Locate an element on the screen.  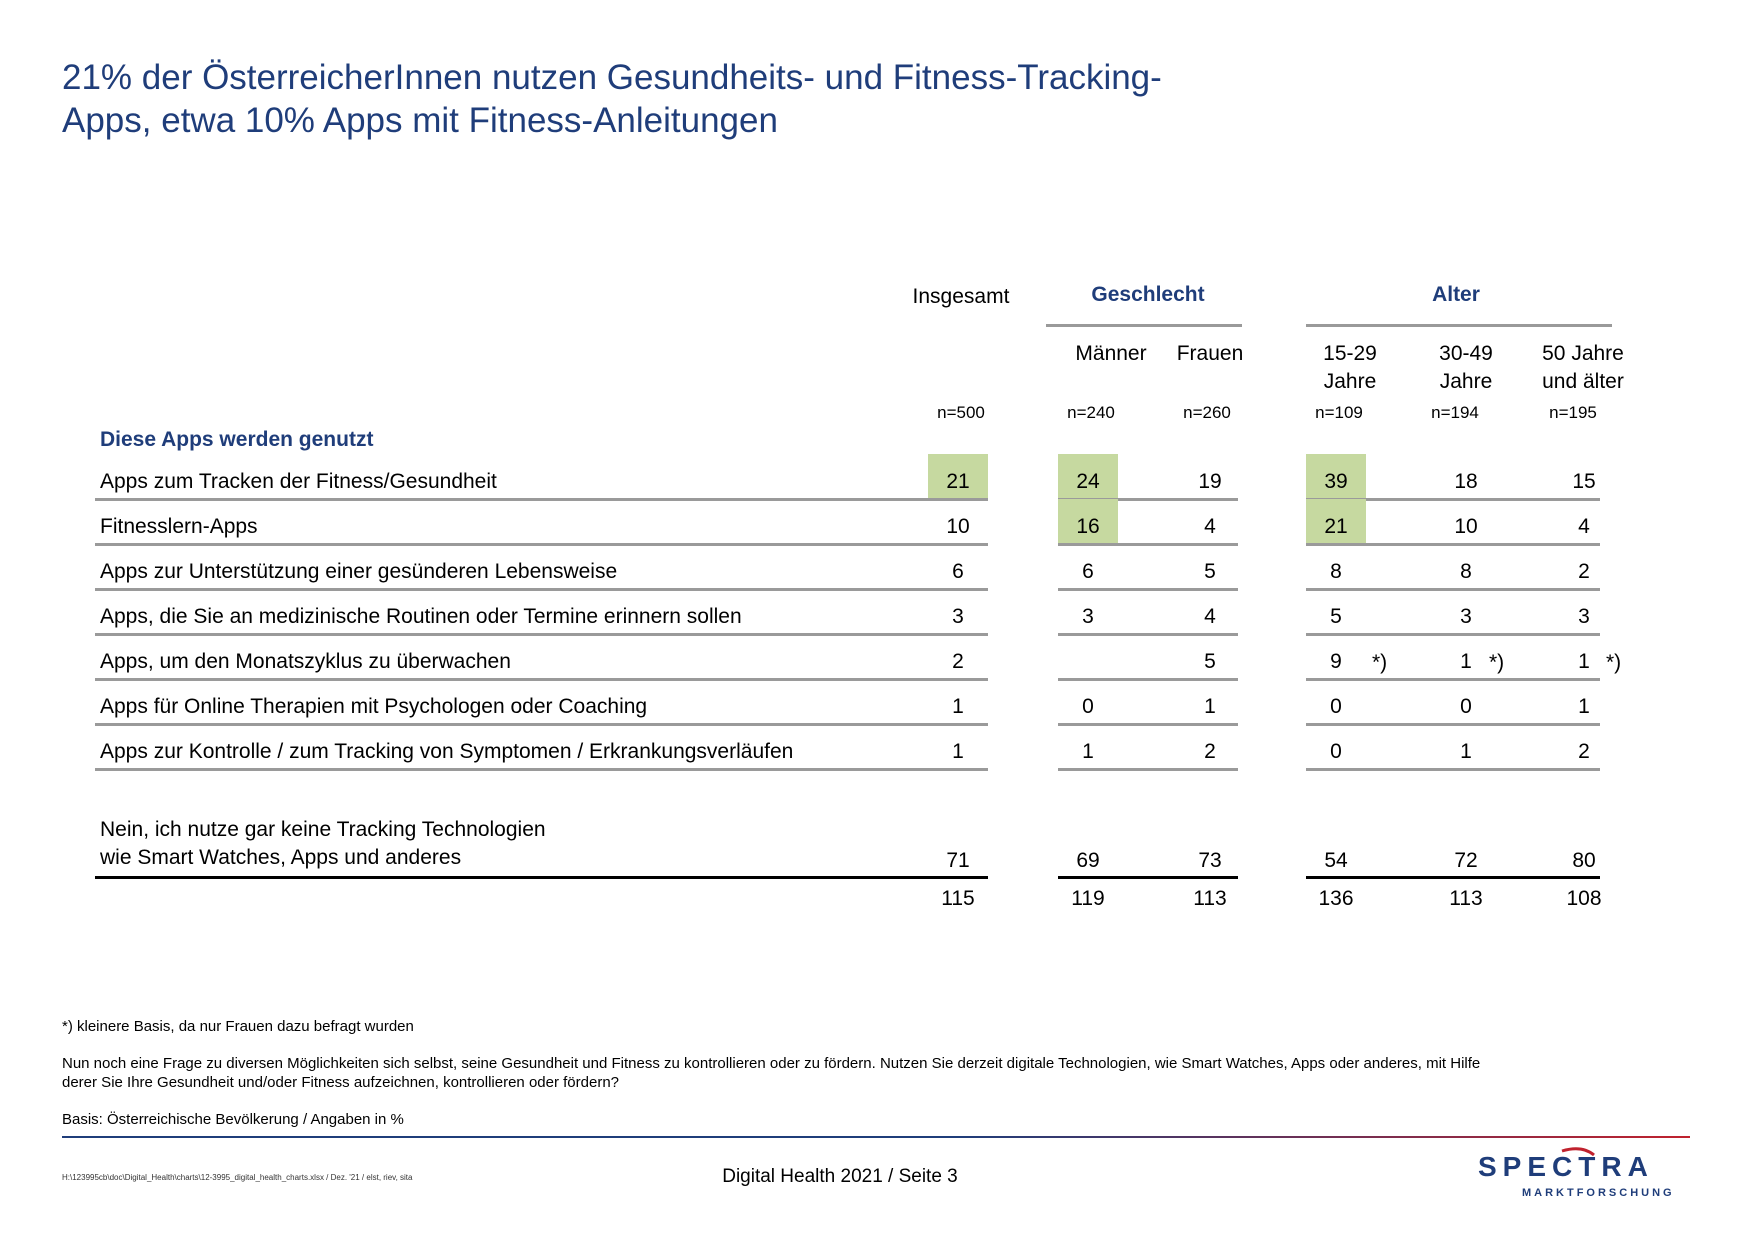
column-header-age-30-49-line1: 30-49 is located at coordinates (1466, 353).